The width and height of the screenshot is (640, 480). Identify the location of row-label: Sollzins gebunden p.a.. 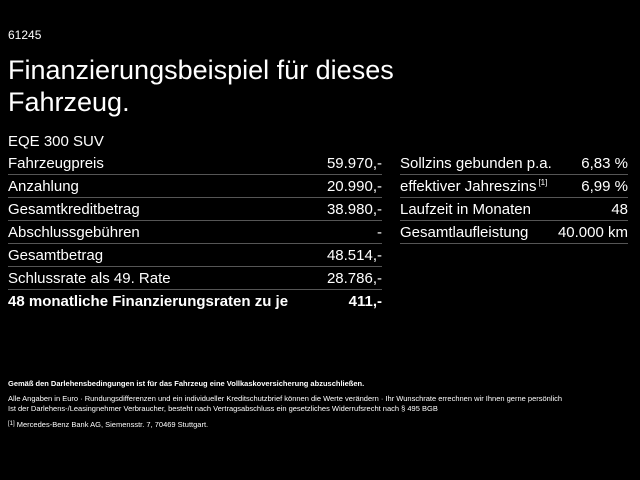
(476, 163).